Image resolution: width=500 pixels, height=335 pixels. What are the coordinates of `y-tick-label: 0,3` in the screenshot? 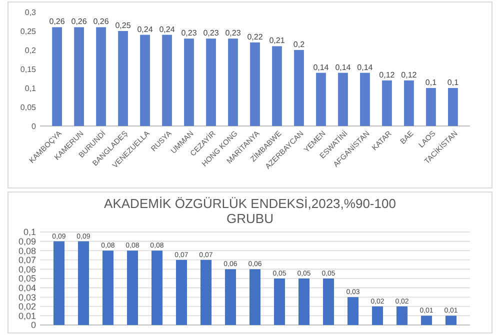 It's located at (30, 12).